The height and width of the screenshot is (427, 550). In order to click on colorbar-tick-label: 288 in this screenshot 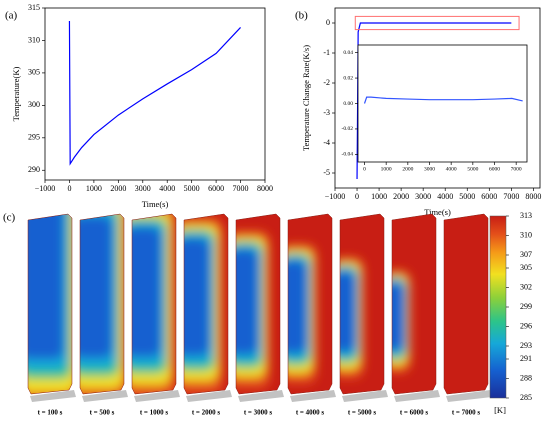, I will do `click(526, 377)`.